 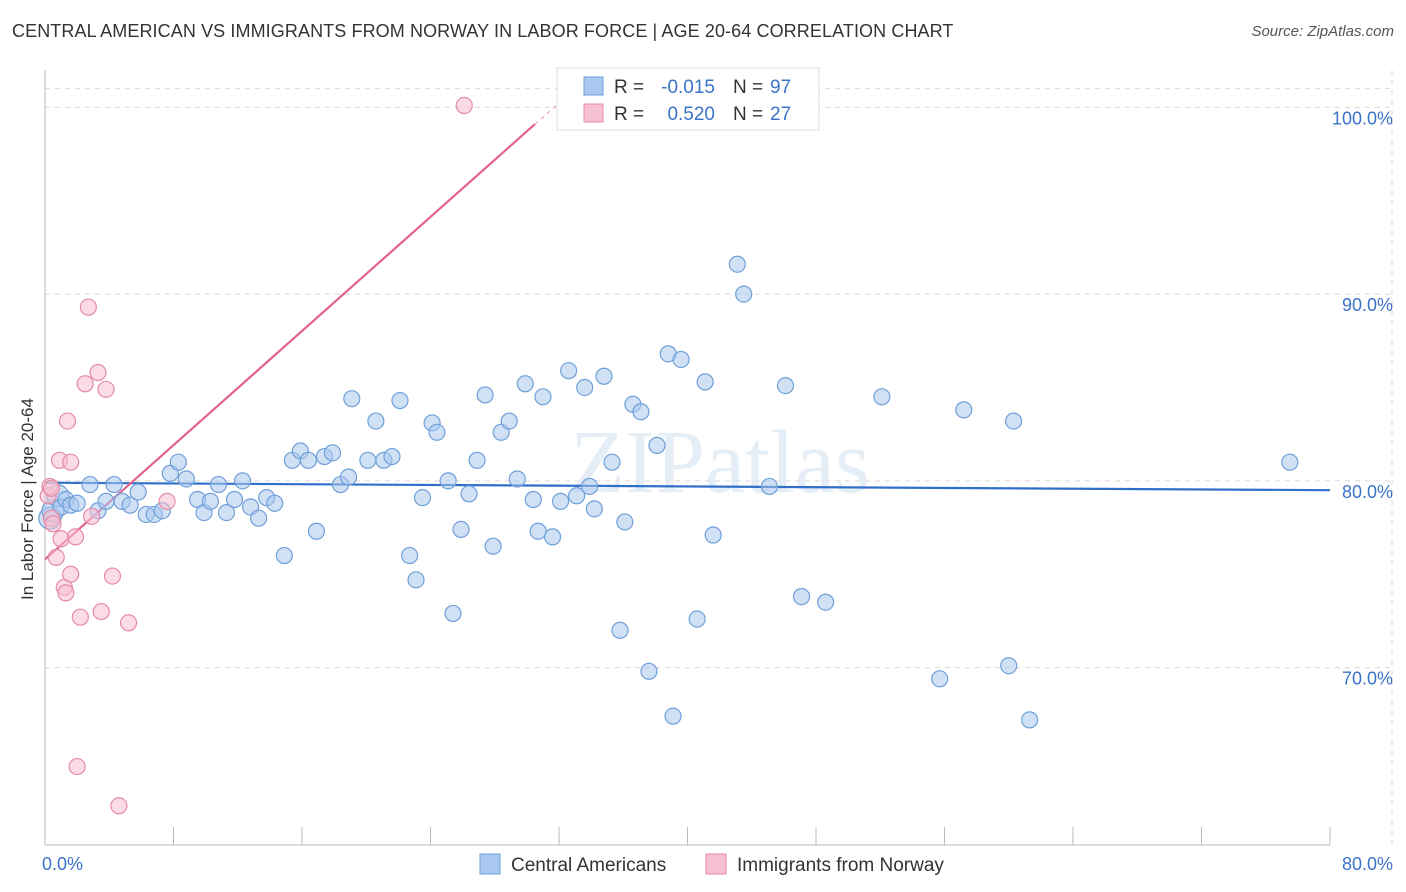 I want to click on stats-swatch, so click(x=593, y=113).